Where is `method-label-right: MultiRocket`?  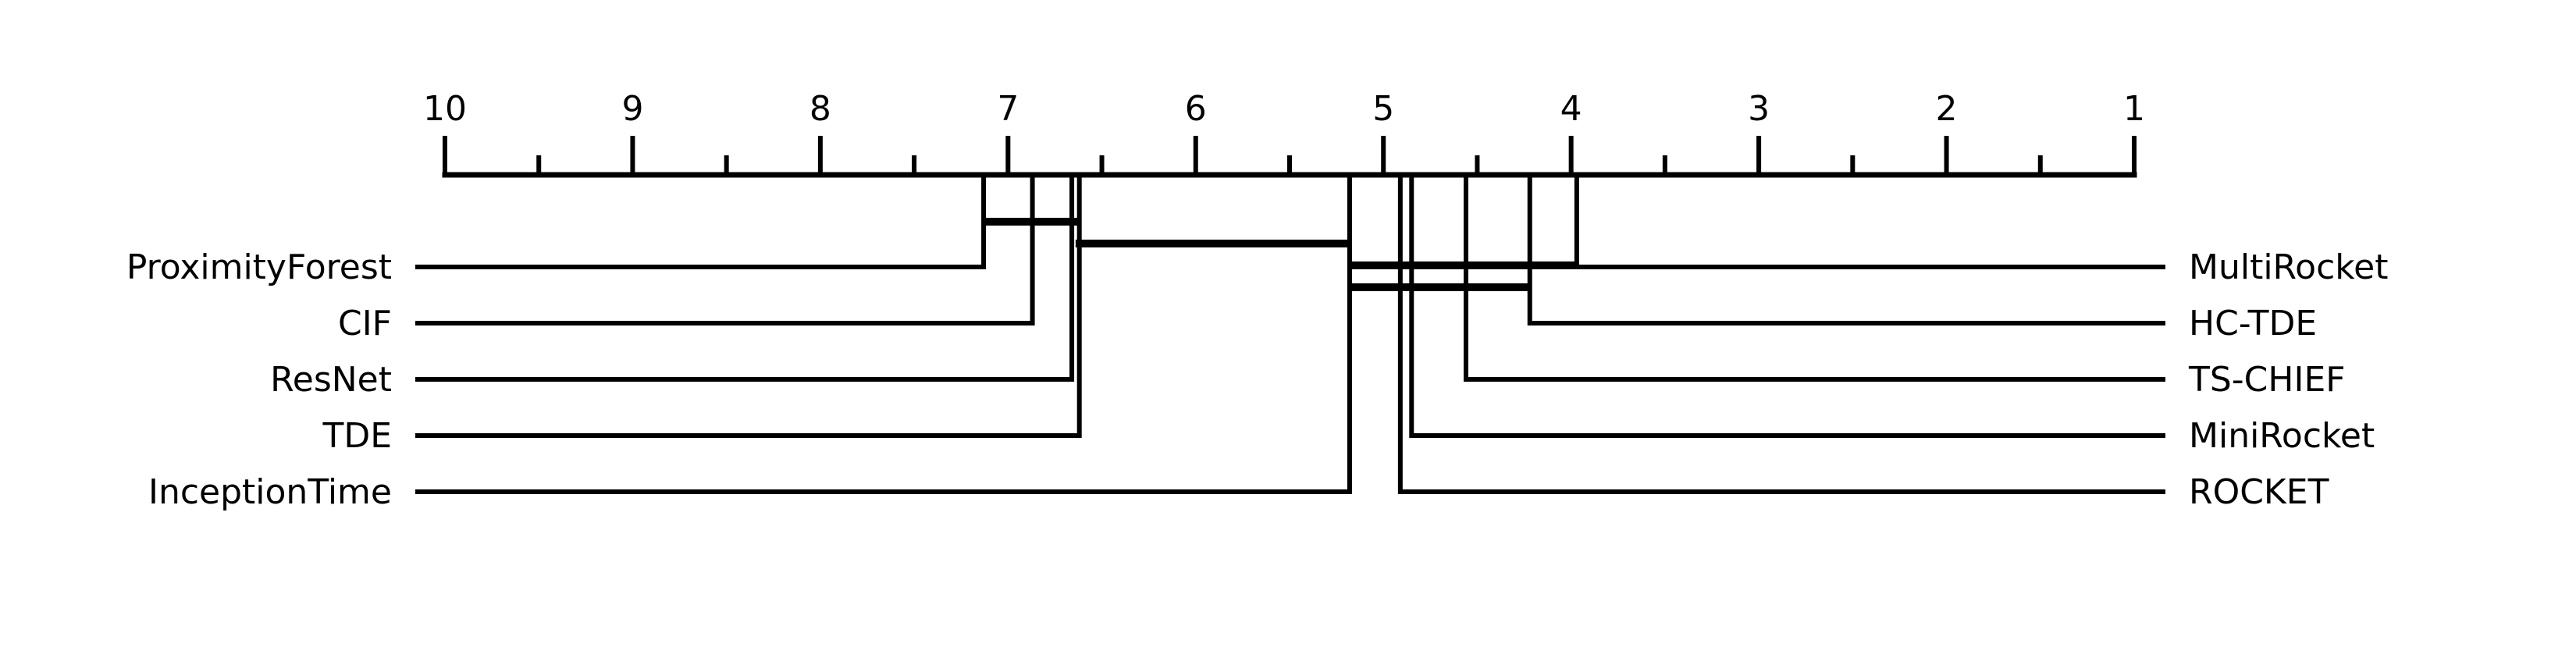
method-label-right: MultiRocket is located at coordinates (2289, 267).